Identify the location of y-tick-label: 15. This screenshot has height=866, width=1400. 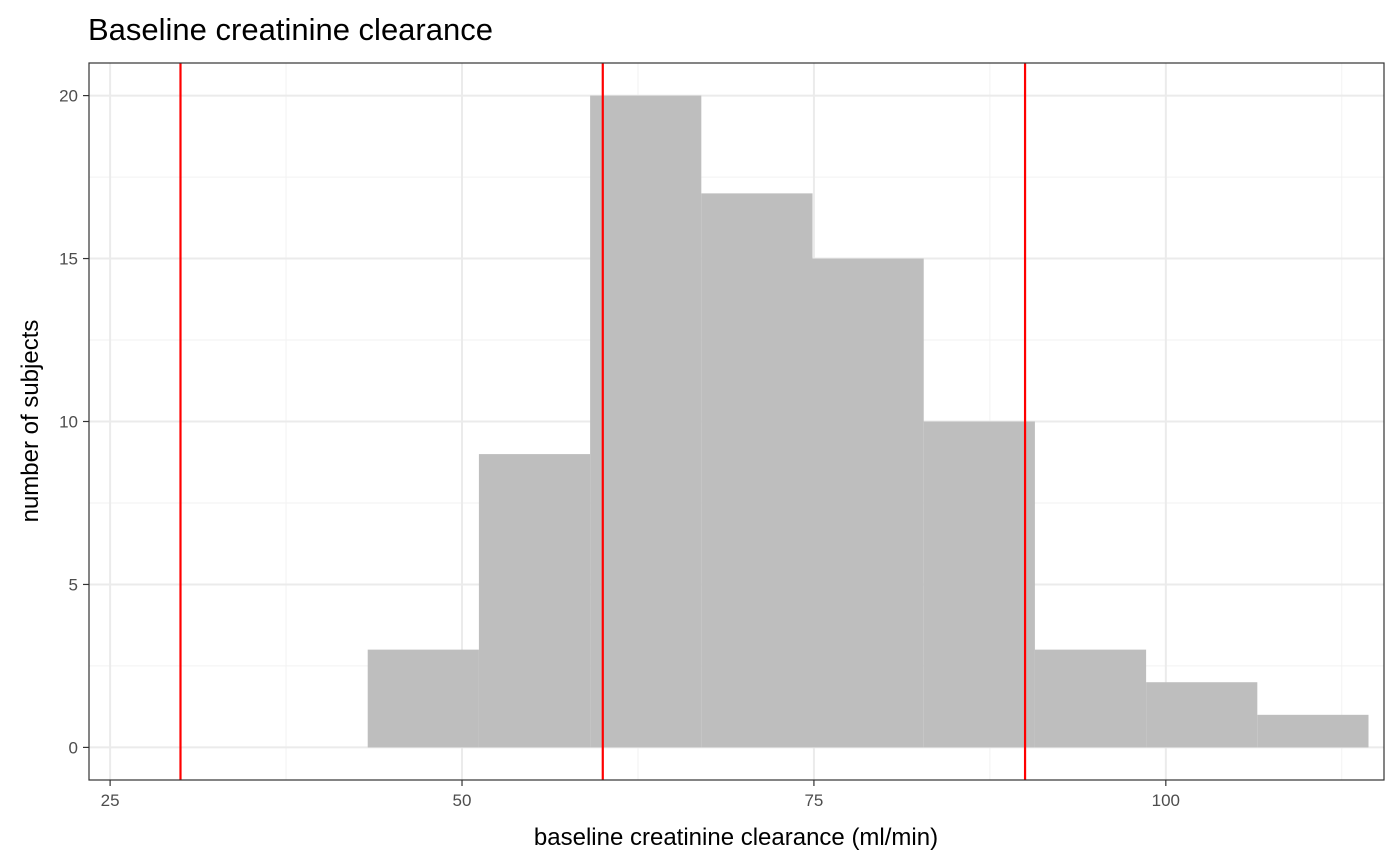
(68, 259).